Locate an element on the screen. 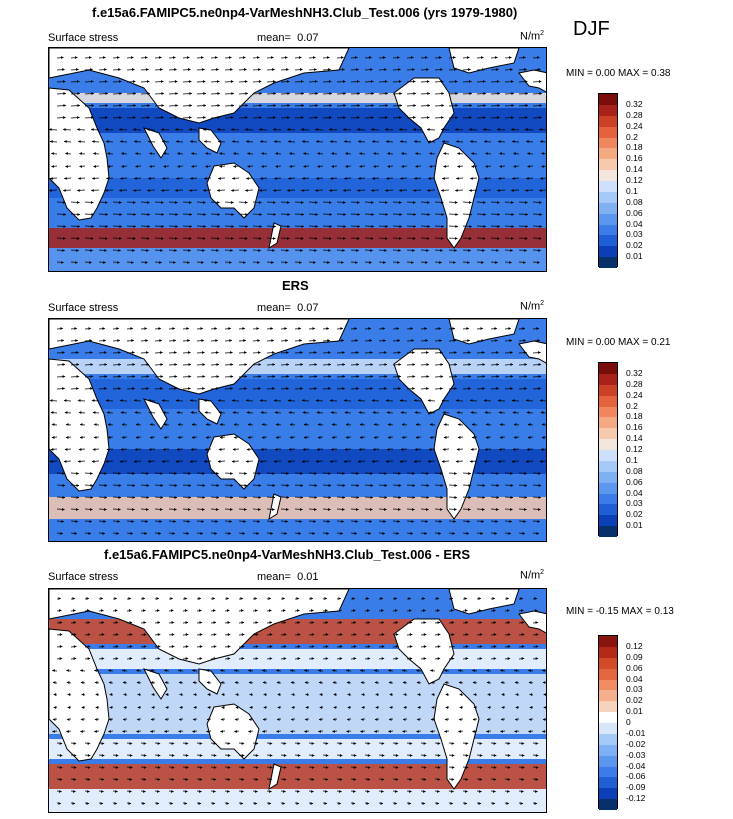 This screenshot has height=819, width=733. stress-band is located at coordinates (297, 98).